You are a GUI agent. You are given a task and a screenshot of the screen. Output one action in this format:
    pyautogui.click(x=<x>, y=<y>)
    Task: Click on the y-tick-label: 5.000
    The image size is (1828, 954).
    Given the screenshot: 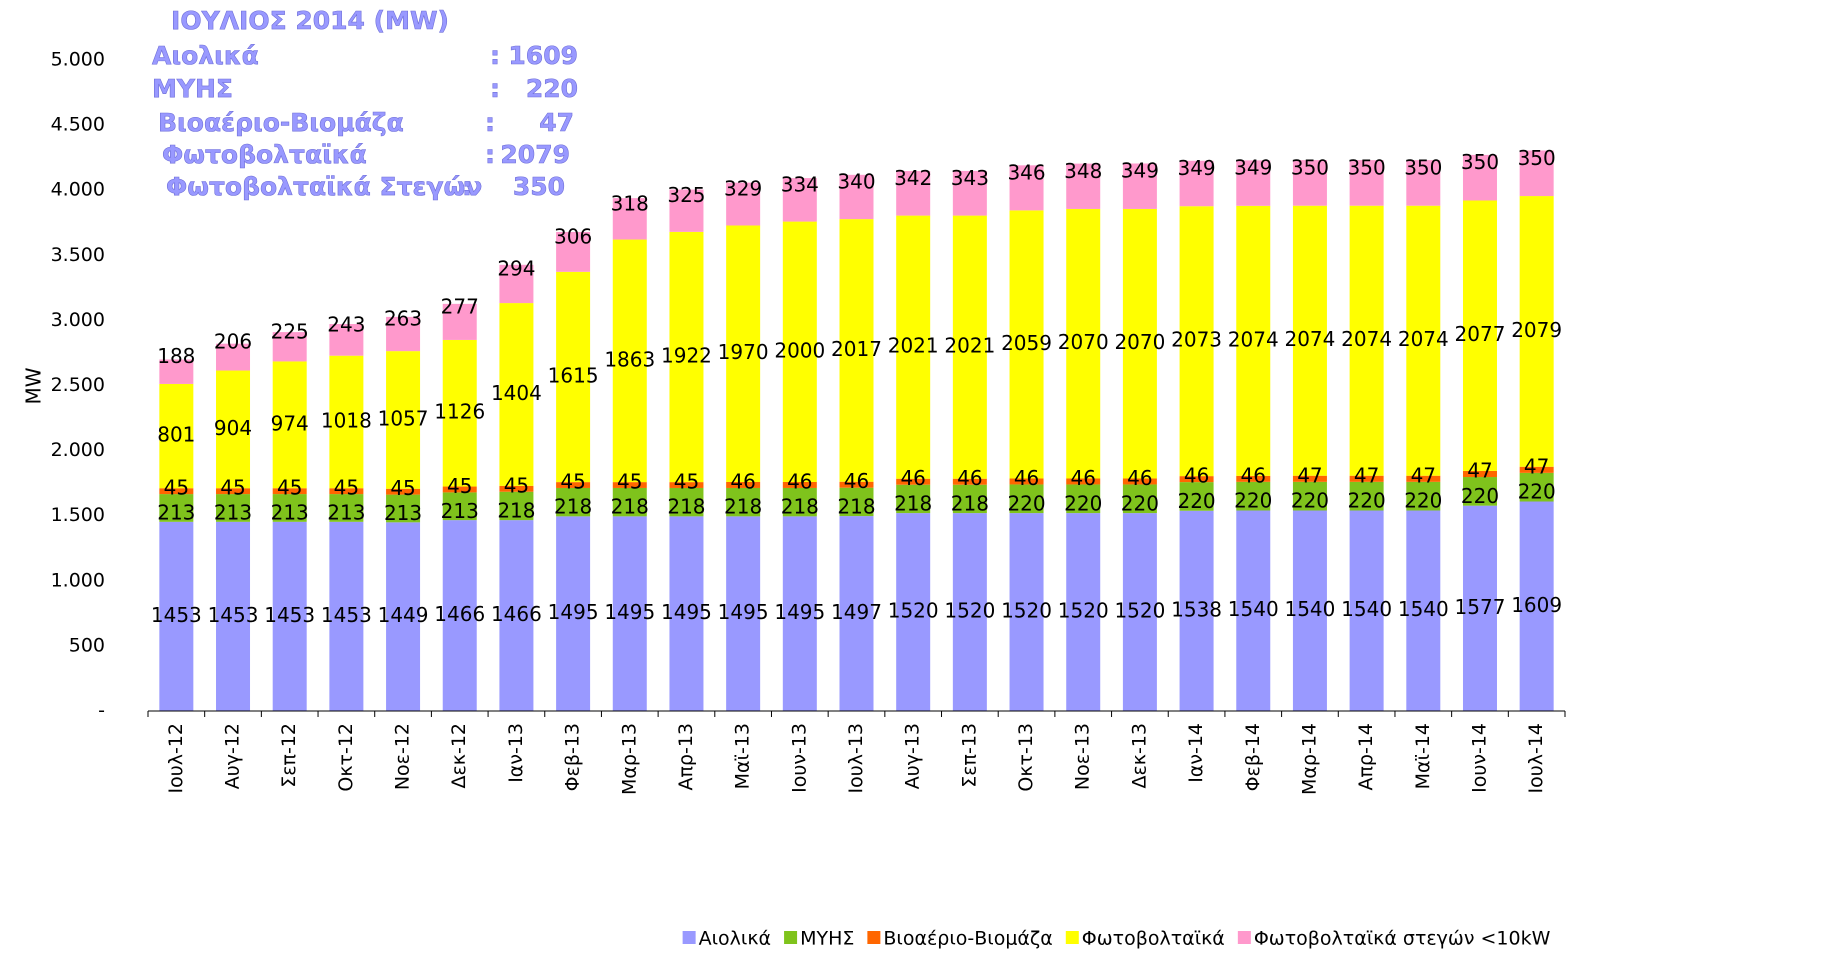 What is the action you would take?
    pyautogui.click(x=78, y=60)
    